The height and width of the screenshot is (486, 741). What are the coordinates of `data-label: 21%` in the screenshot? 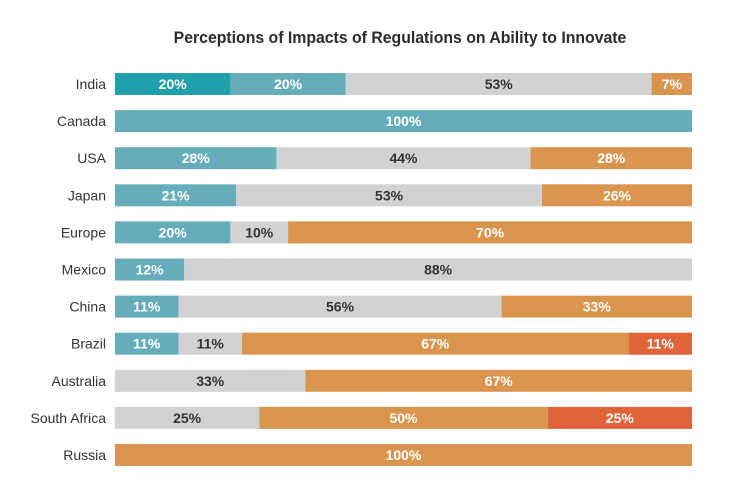 It's located at (176, 195).